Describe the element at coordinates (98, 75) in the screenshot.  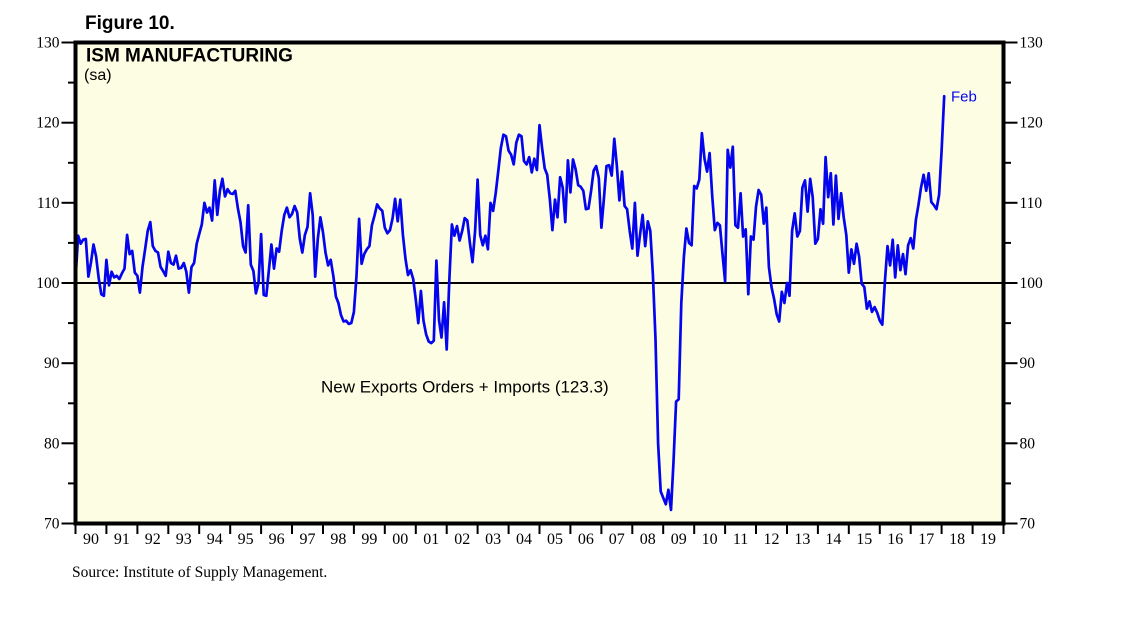
I see `svg-text: (sa)` at that location.